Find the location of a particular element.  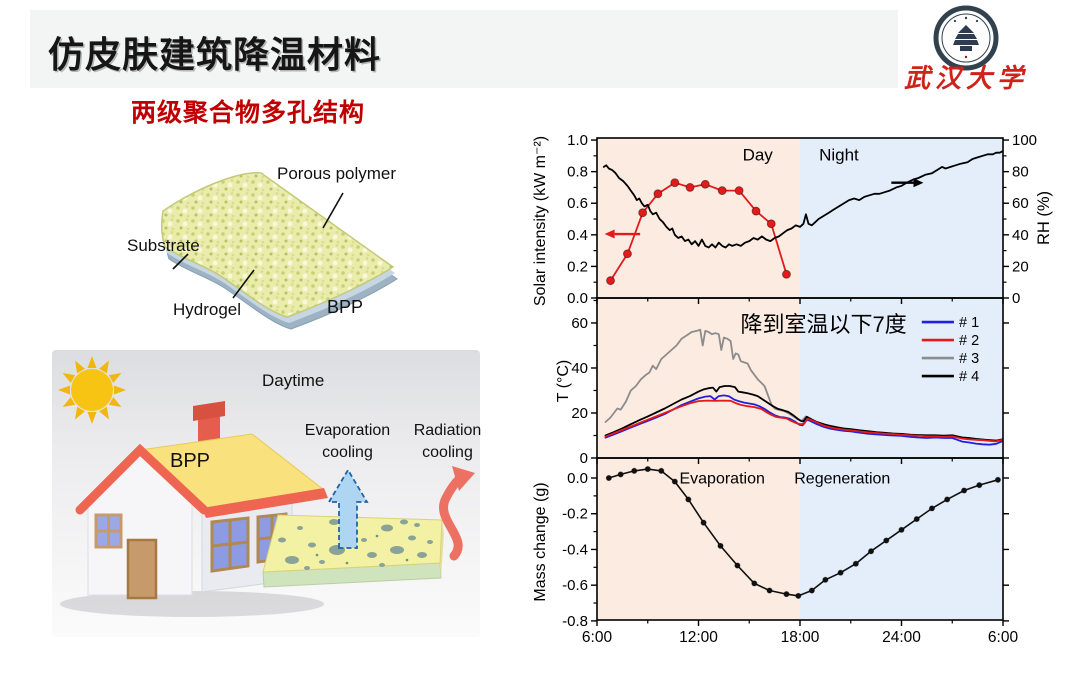

svg-text: -0.2 is located at coordinates (575, 514).